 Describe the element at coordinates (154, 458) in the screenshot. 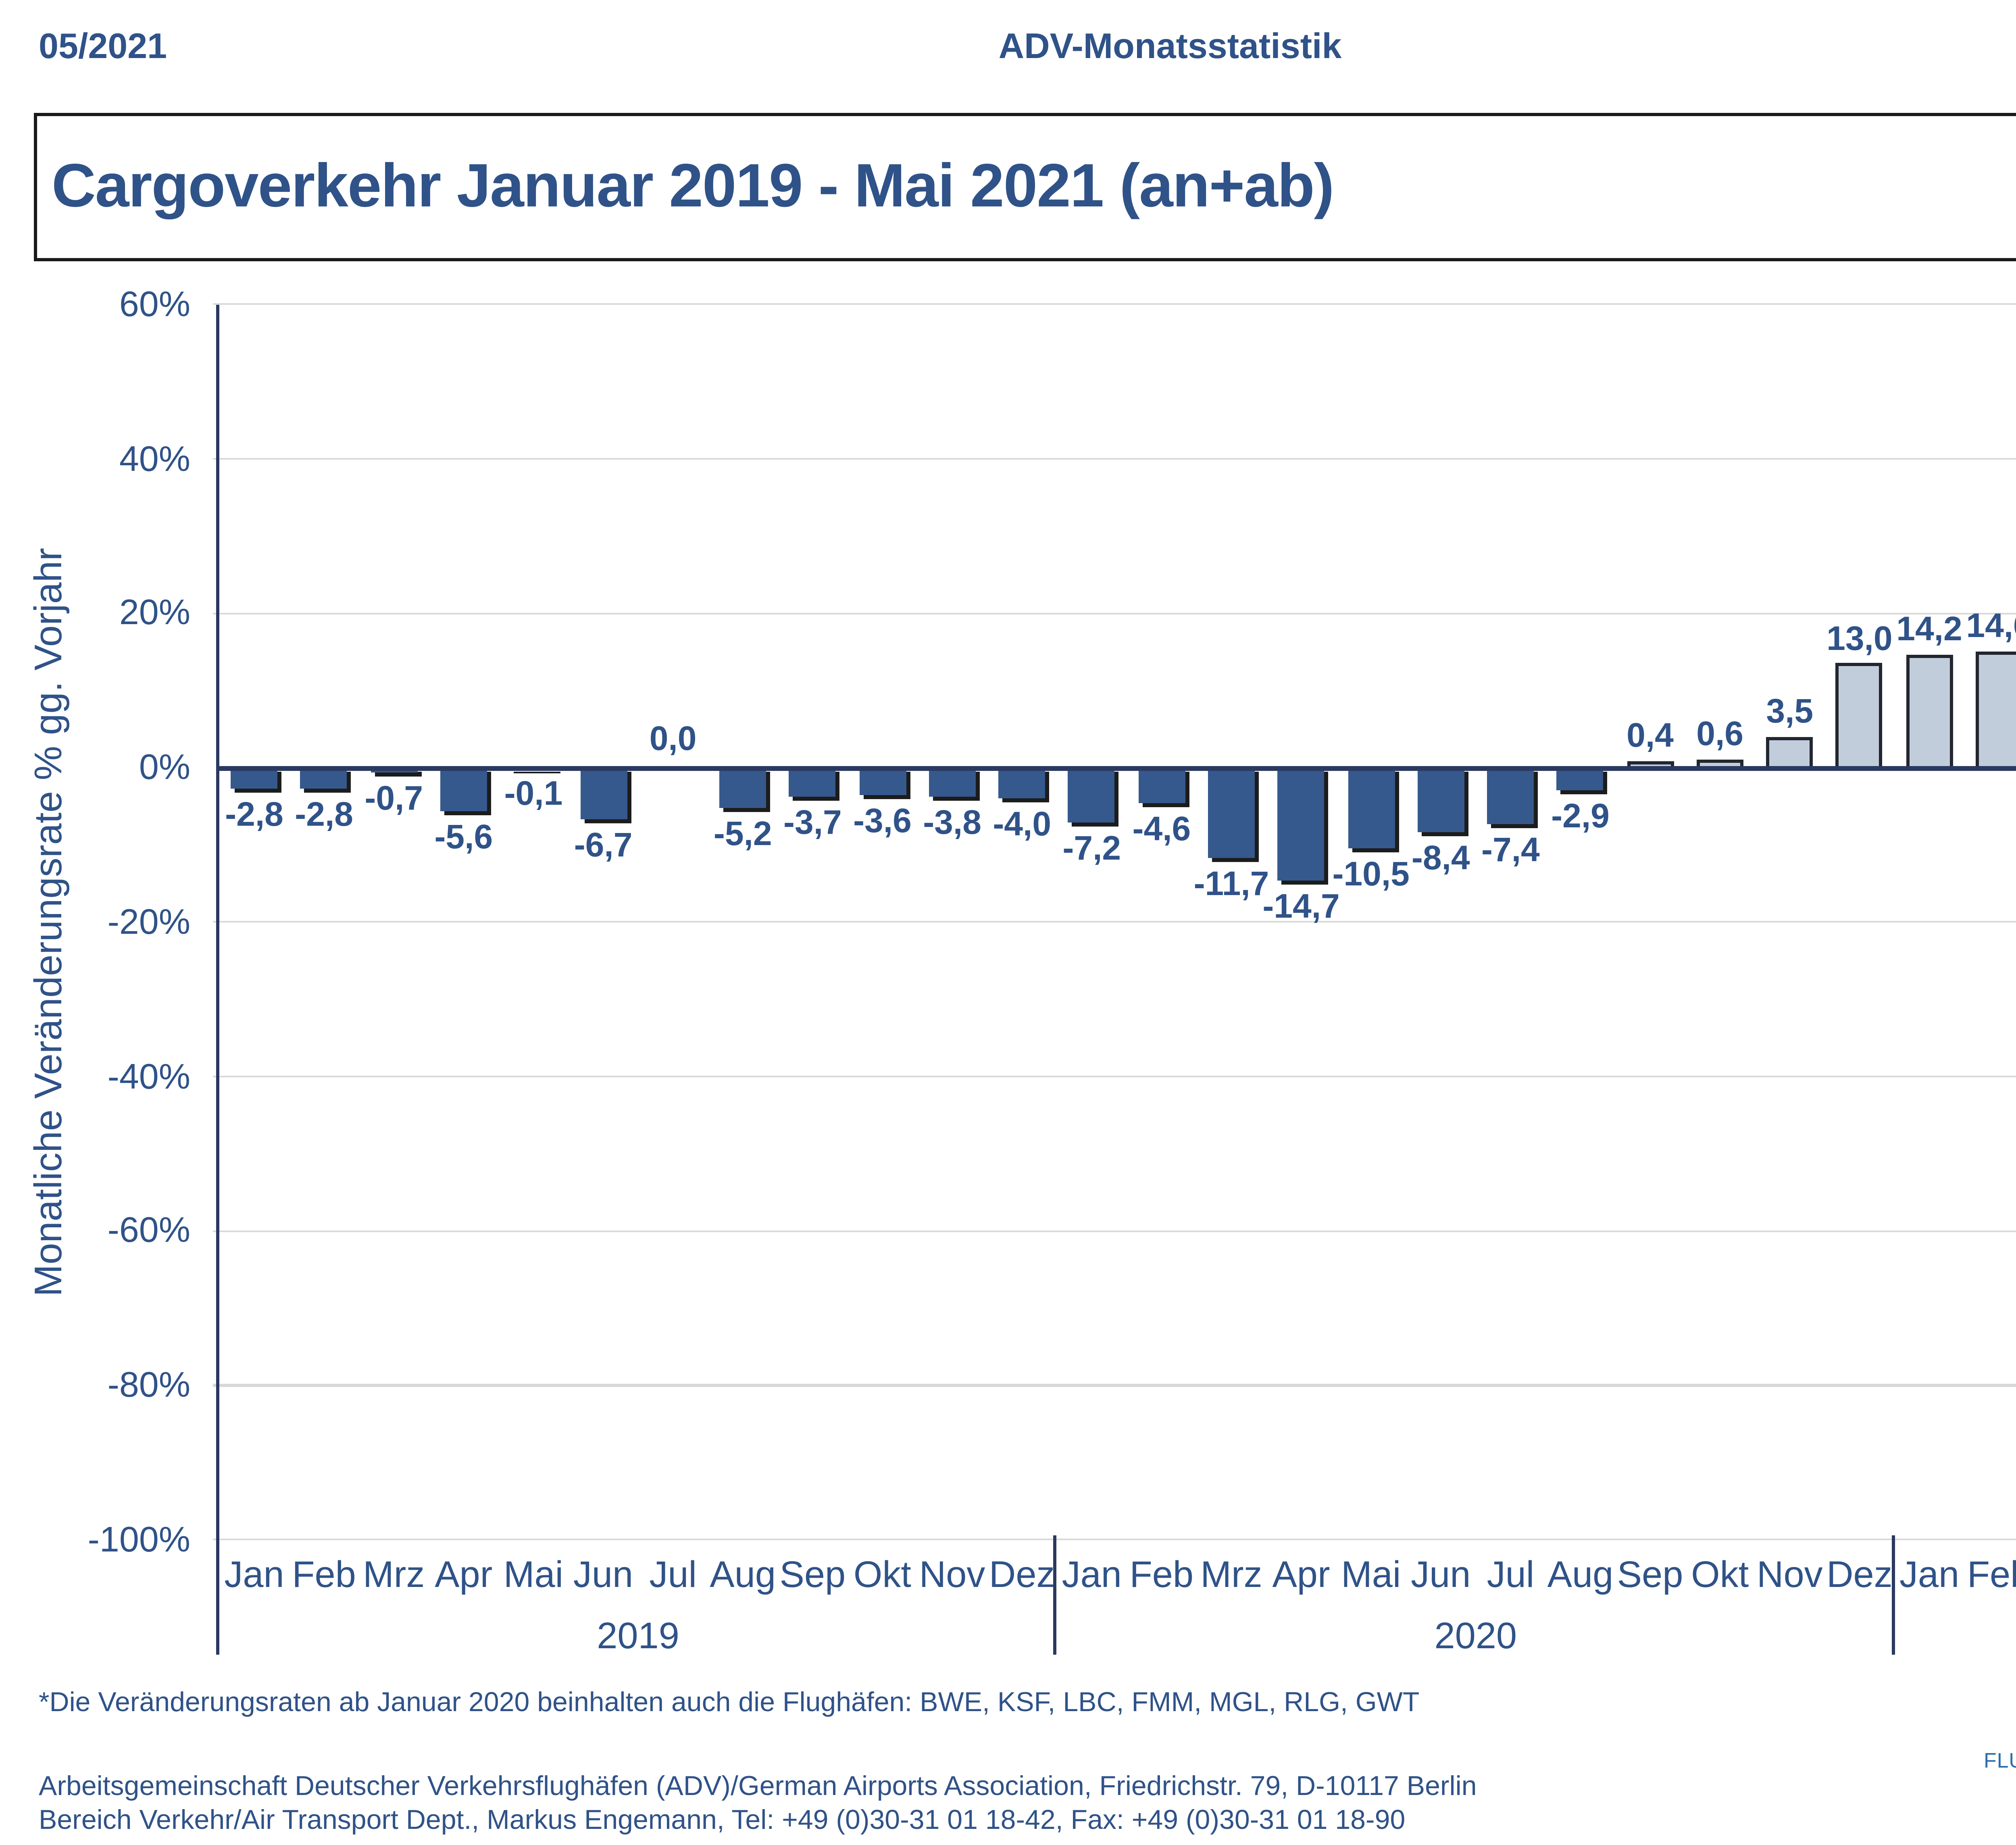

I see `y-axis-tick-label: 40%` at that location.